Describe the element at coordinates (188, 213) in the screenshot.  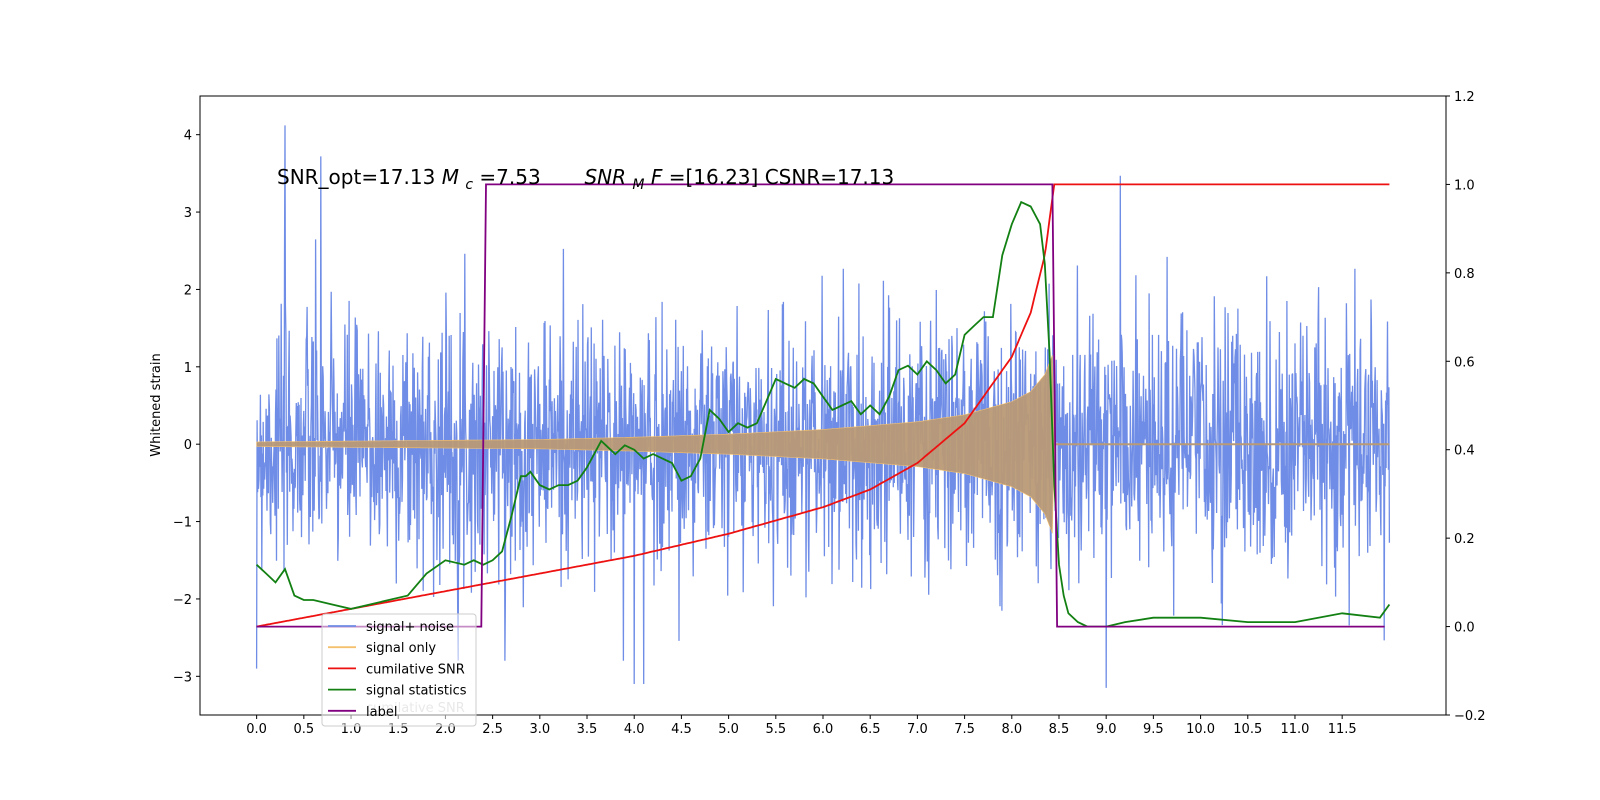
I see `y-tick-label: 3` at that location.